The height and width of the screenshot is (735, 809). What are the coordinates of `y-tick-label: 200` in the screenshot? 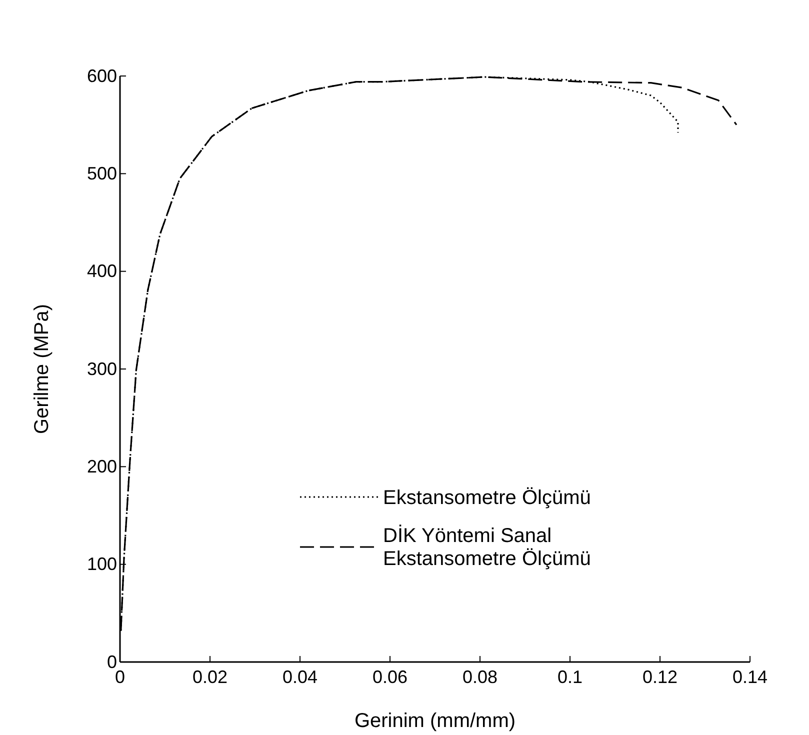 It's located at (101, 466).